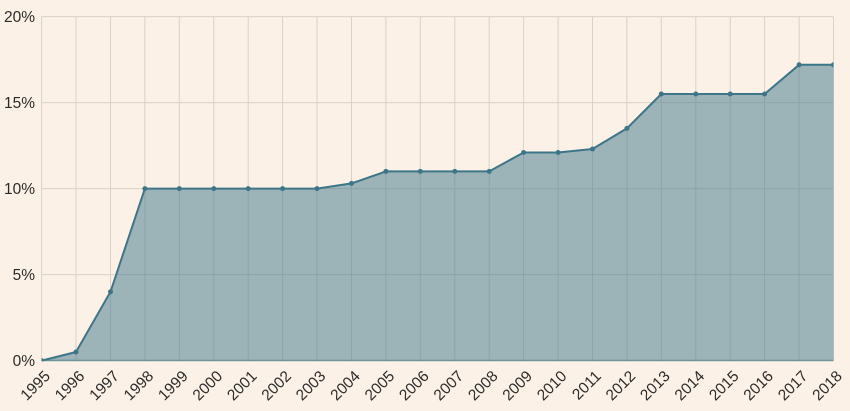 Image resolution: width=850 pixels, height=411 pixels. I want to click on svg-text: 5%, so click(24, 275).